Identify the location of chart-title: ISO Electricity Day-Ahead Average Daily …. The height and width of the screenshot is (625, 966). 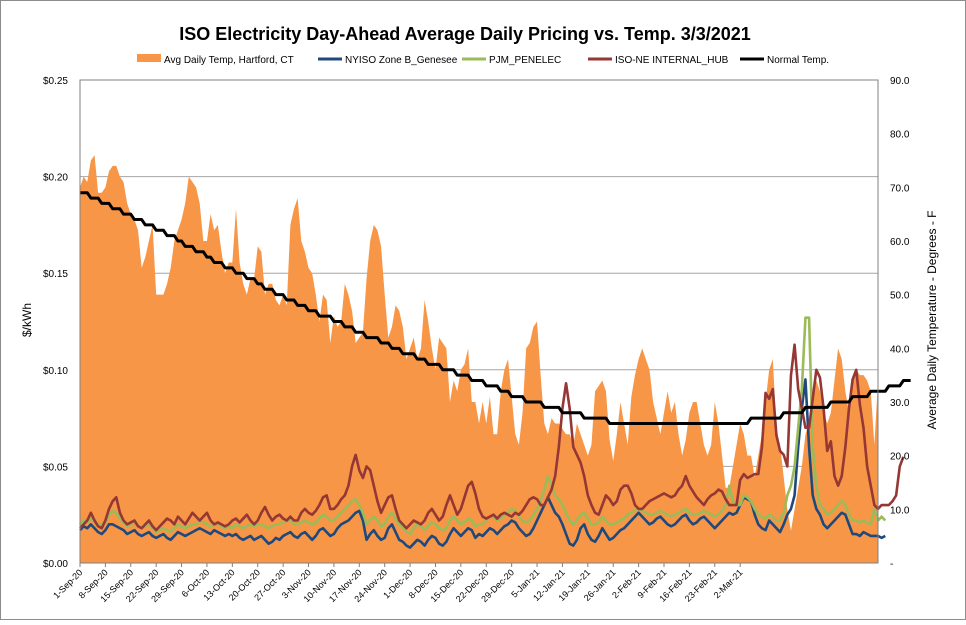
(465, 34).